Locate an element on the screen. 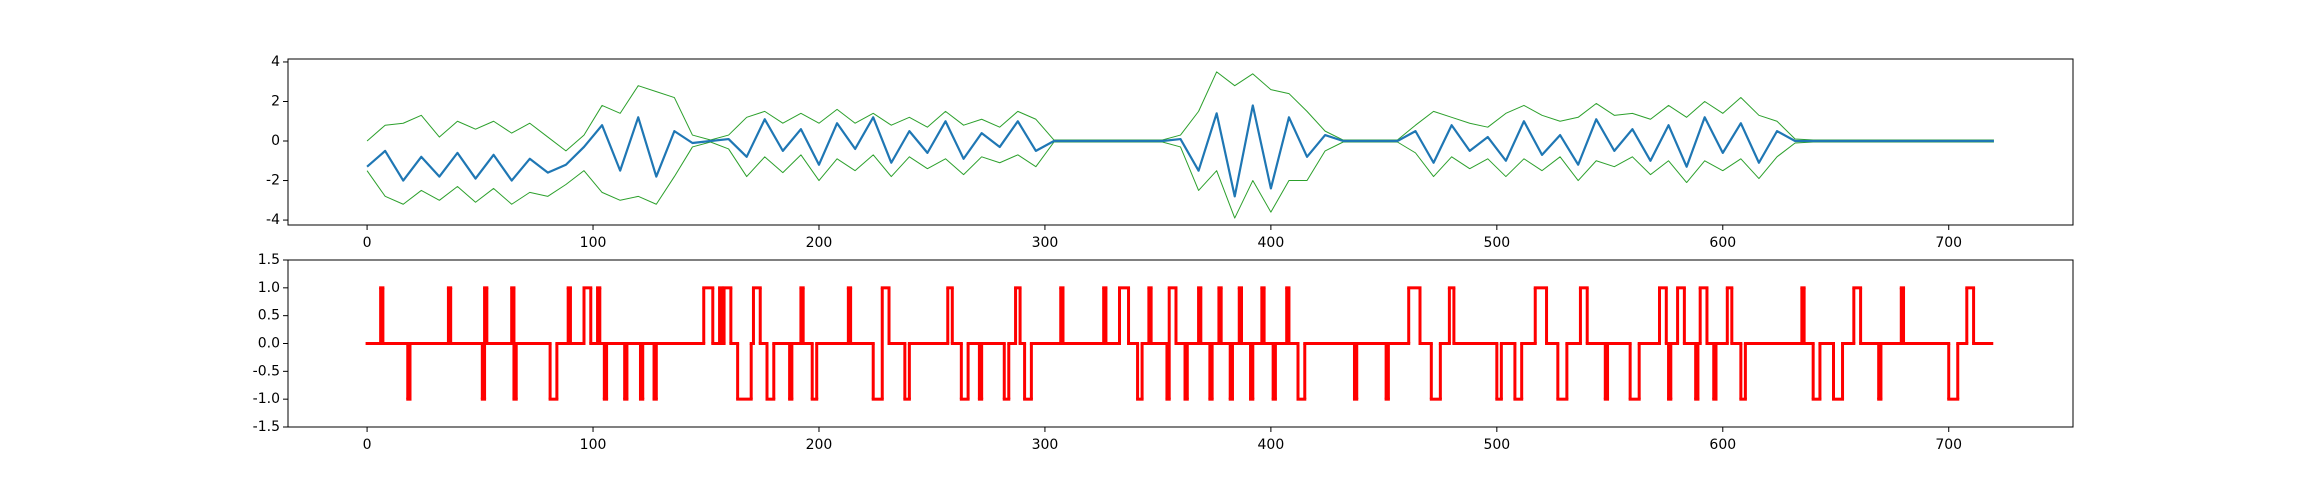 This screenshot has width=2303, height=480. y-tick-label: -1.5 is located at coordinates (266, 427).